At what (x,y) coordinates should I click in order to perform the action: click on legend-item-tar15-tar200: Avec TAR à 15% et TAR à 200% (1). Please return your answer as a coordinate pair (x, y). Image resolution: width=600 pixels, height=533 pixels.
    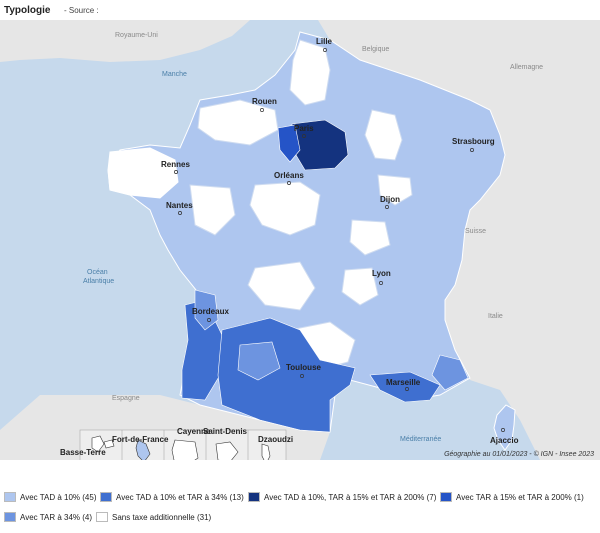
    Looking at the image, I should click on (512, 497).